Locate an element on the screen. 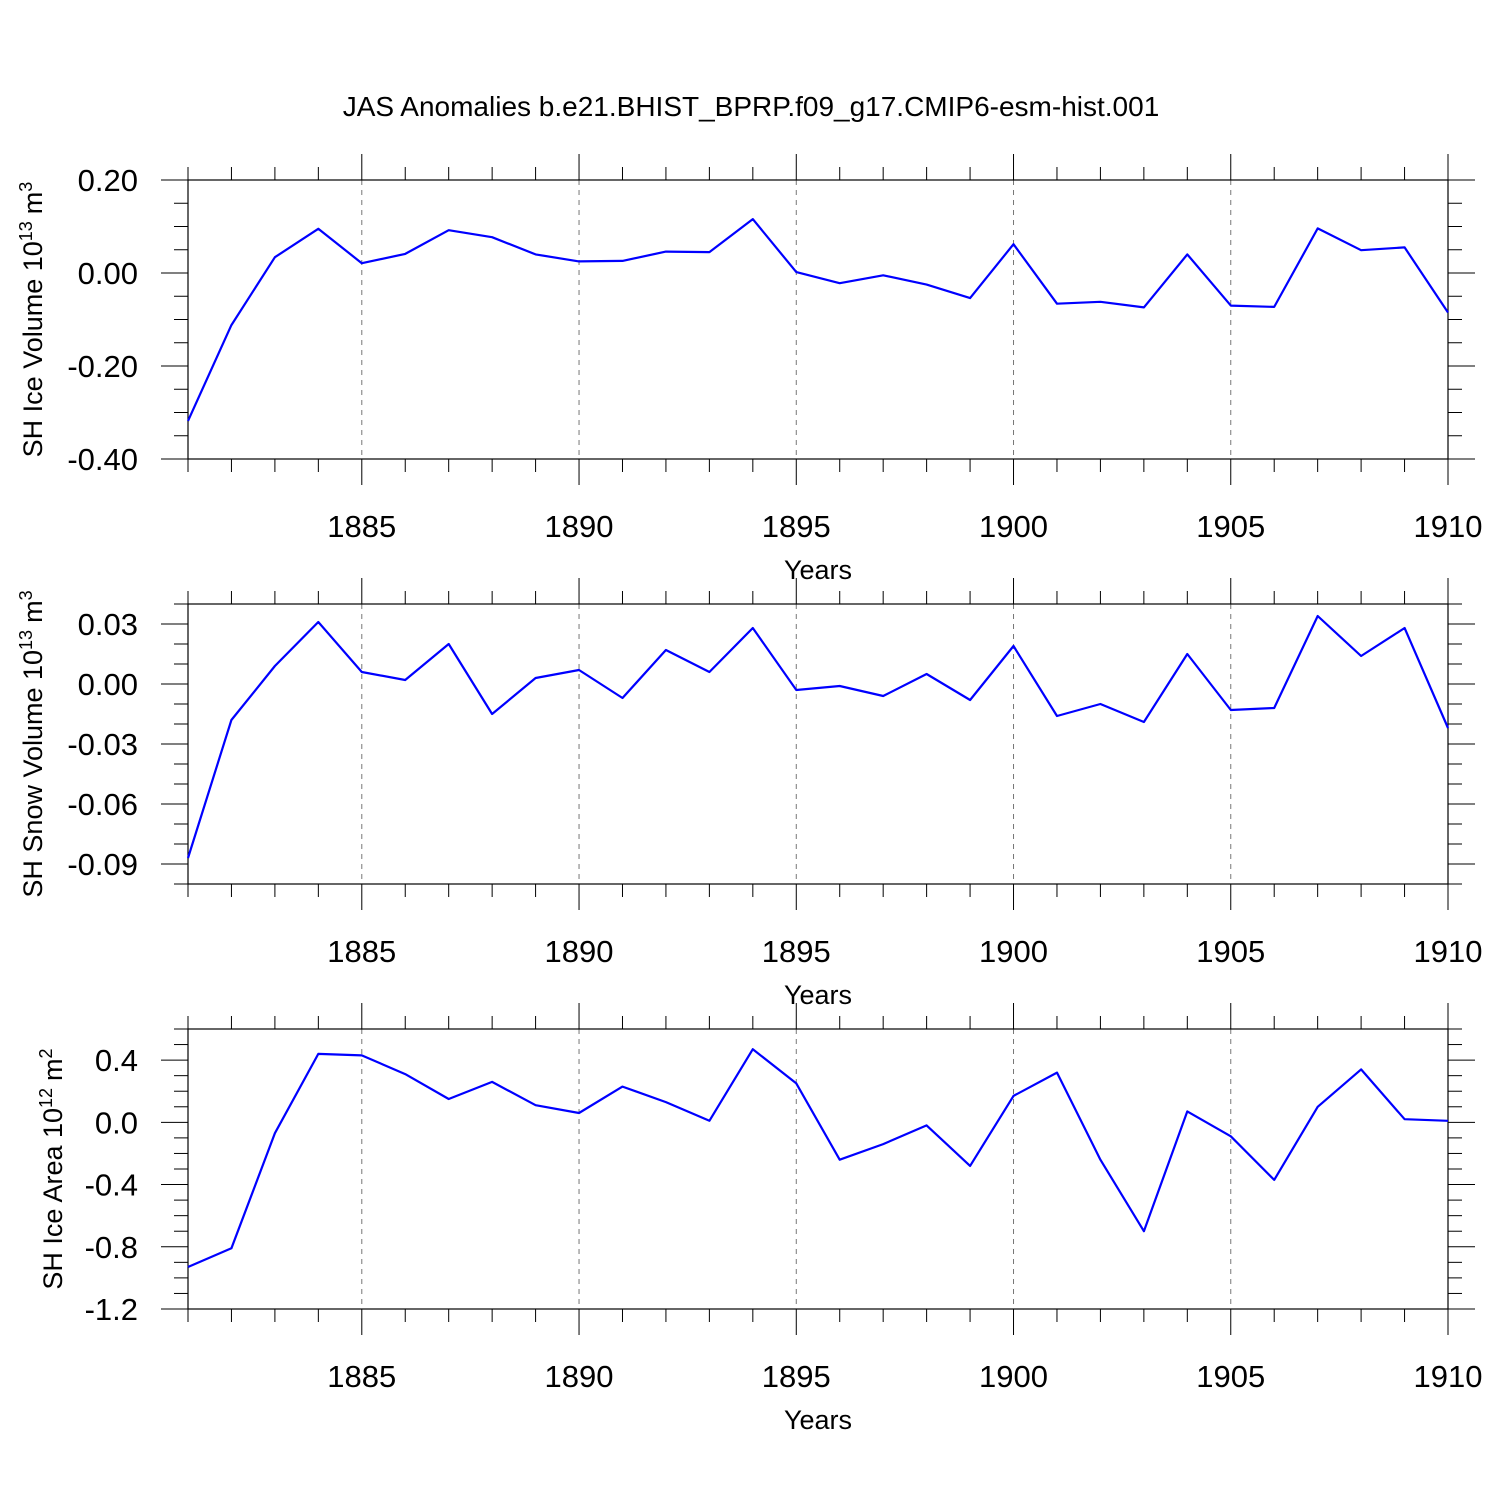  y-axis-label-part: SH Snow Volume 10 is located at coordinates (33, 774).